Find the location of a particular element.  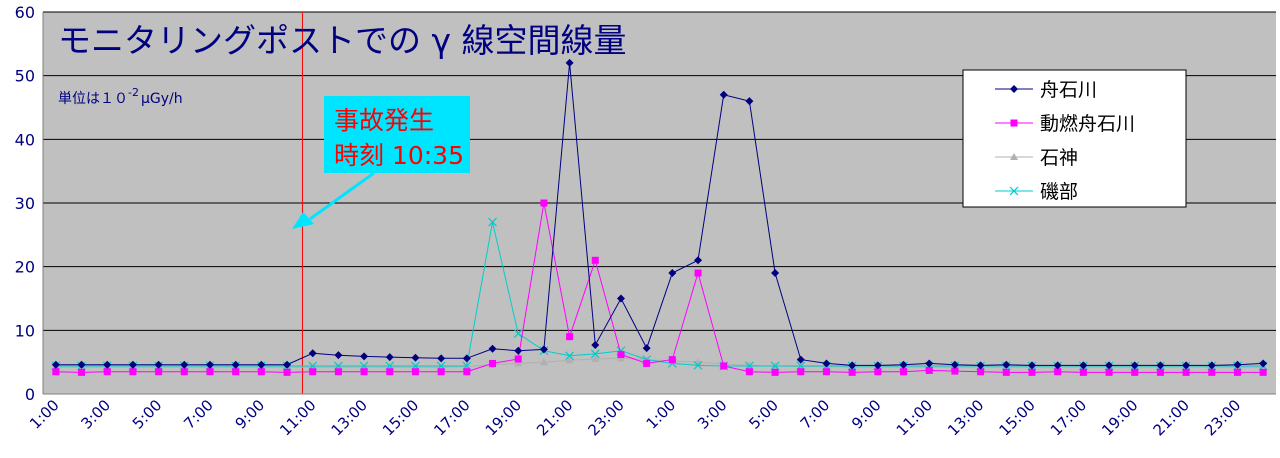

x-tick-label: 13:00 is located at coordinates (965, 417).